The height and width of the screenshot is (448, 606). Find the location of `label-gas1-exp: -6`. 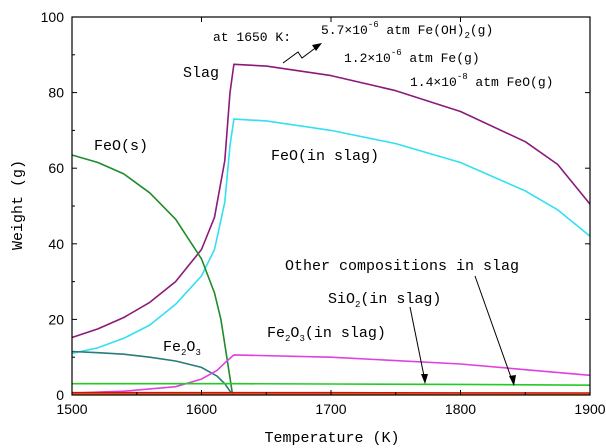

label-gas1-exp: -6 is located at coordinates (373, 25).